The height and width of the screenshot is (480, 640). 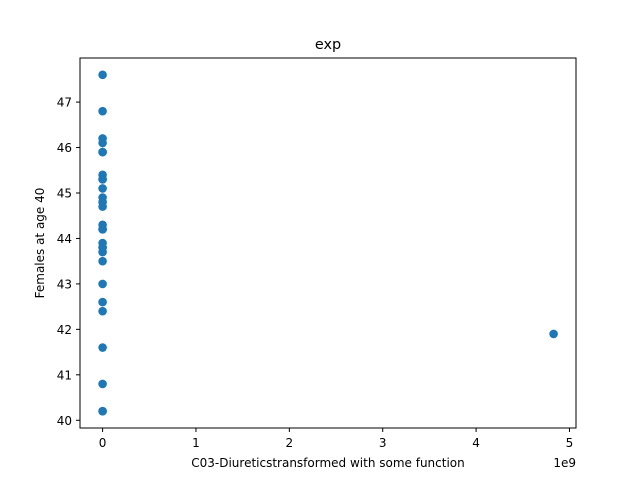 I want to click on x-tick-label: 3, so click(x=383, y=443).